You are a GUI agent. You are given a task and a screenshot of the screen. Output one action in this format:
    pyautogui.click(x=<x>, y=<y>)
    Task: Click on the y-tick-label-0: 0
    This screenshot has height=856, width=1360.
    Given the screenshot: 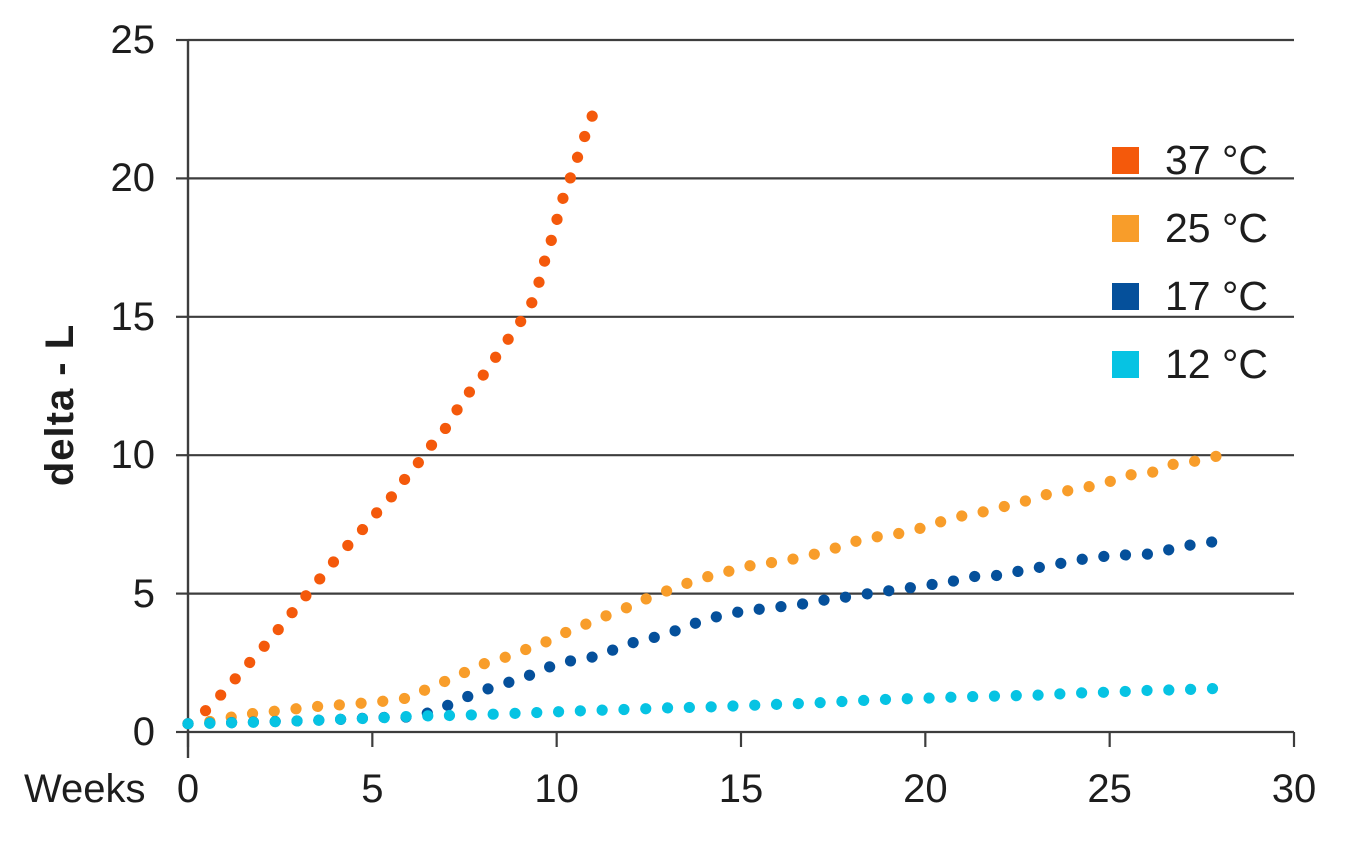 What is the action you would take?
    pyautogui.click(x=143, y=732)
    